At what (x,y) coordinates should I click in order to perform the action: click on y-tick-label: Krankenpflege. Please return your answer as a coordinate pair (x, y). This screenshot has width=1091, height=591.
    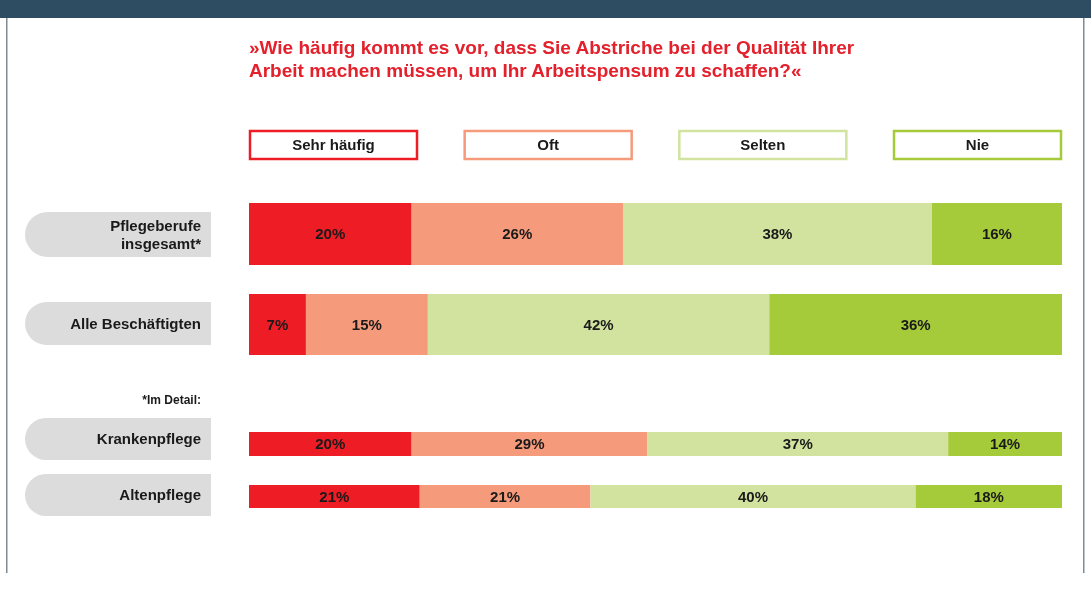
    Looking at the image, I should click on (148, 439).